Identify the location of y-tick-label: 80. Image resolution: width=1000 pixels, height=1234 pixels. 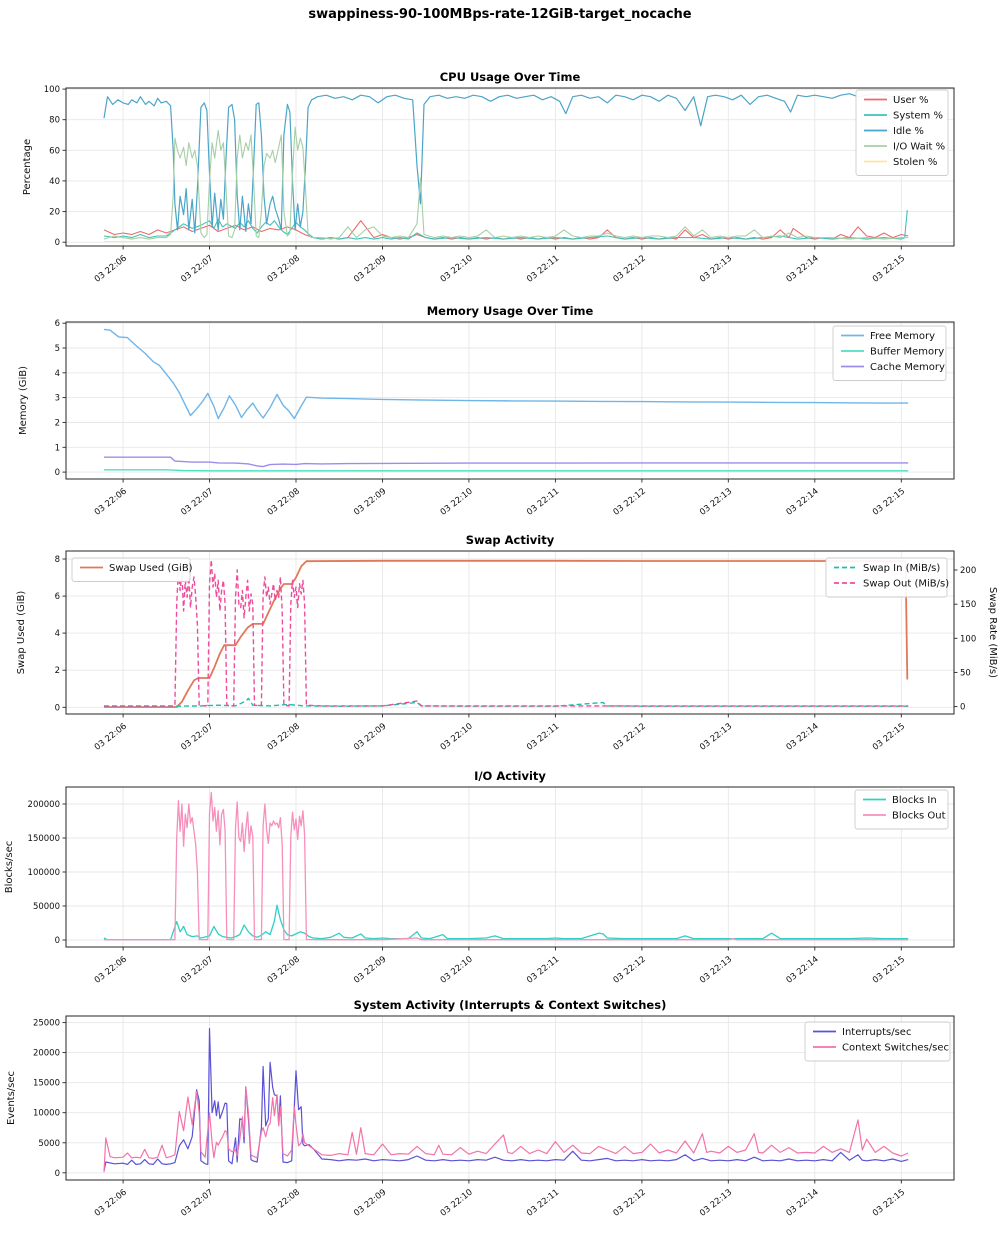
(54, 121).